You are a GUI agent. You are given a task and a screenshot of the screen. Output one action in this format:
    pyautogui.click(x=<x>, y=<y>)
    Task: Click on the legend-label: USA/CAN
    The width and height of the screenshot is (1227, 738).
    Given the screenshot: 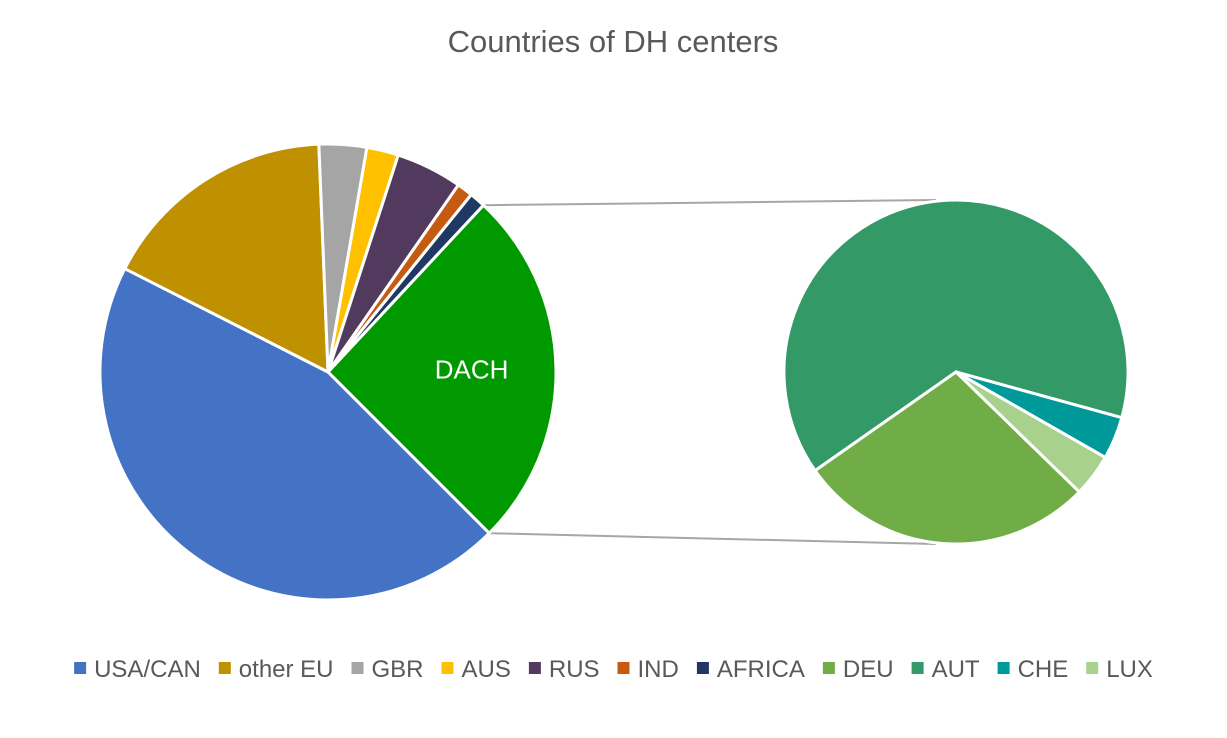 What is the action you would take?
    pyautogui.click(x=147, y=669)
    